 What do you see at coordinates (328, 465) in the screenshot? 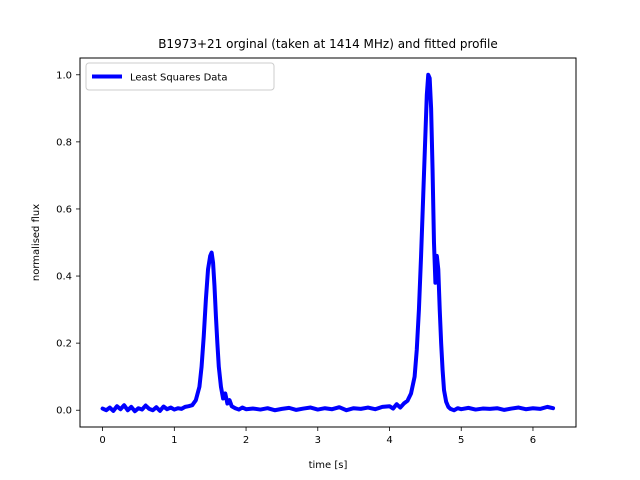
I see `x-axis-title: time [s]` at bounding box center [328, 465].